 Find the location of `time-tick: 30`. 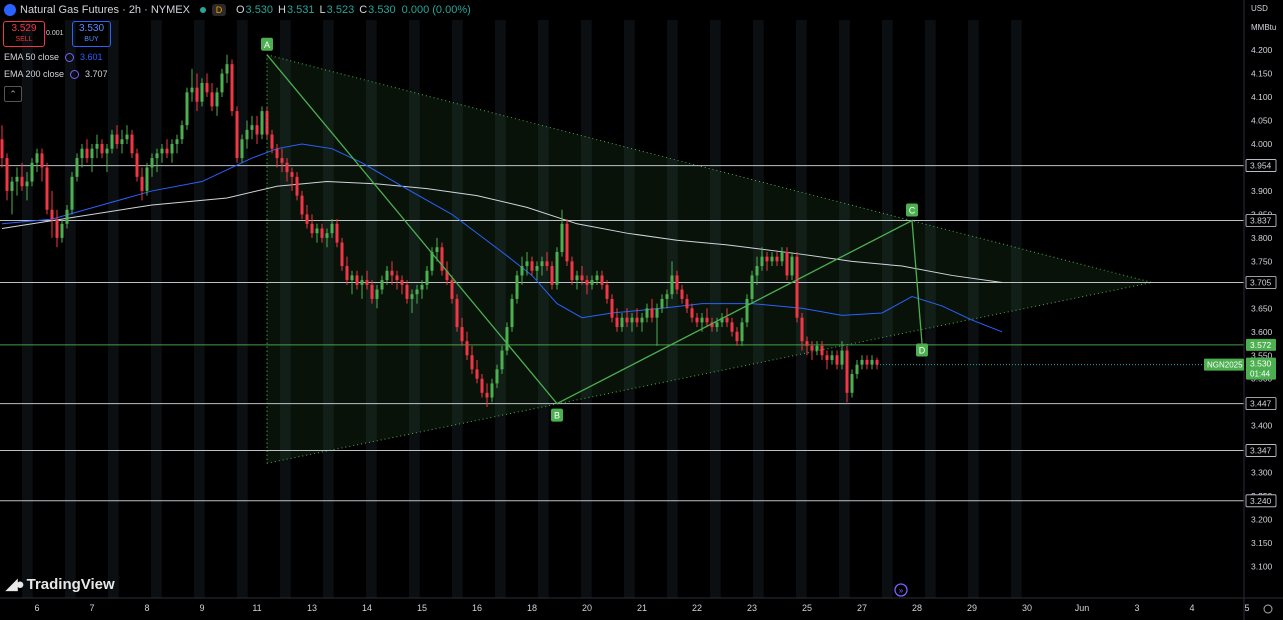

time-tick: 30 is located at coordinates (1027, 608).